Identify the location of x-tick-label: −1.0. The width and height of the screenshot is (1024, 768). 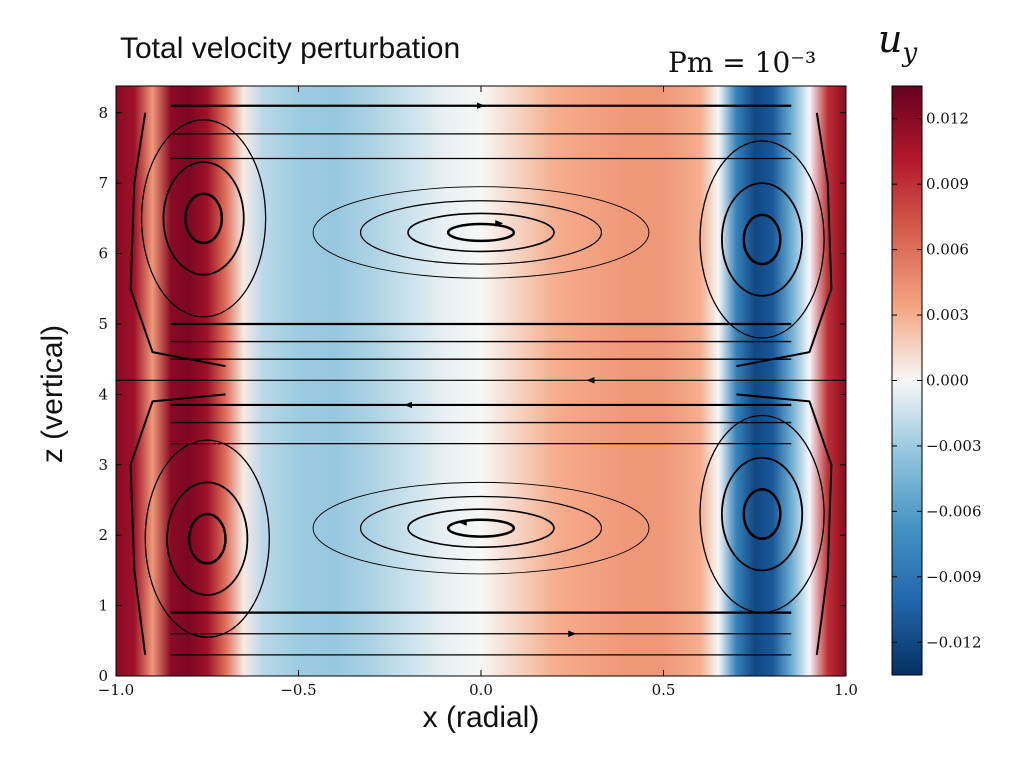
(116, 690).